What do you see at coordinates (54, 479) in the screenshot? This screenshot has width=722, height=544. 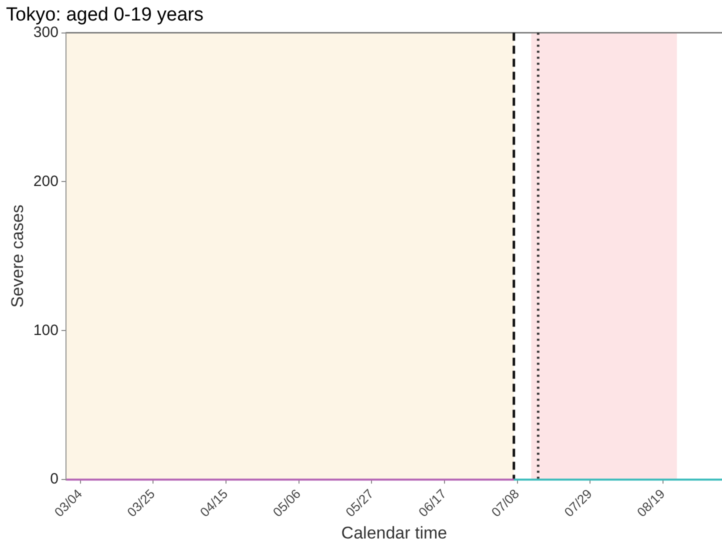 I see `y-tick-label: 0` at bounding box center [54, 479].